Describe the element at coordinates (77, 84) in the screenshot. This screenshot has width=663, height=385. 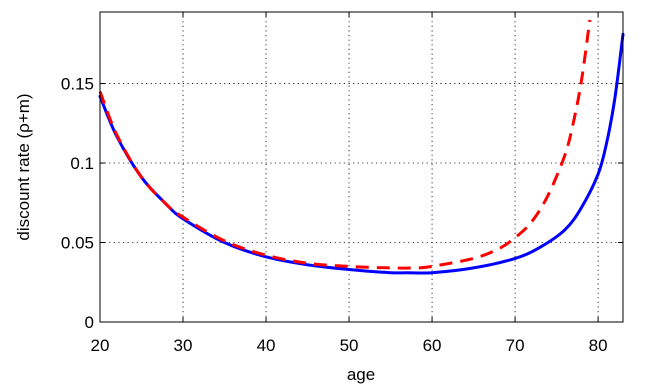
I see `y-tick-label: 0.15` at that location.